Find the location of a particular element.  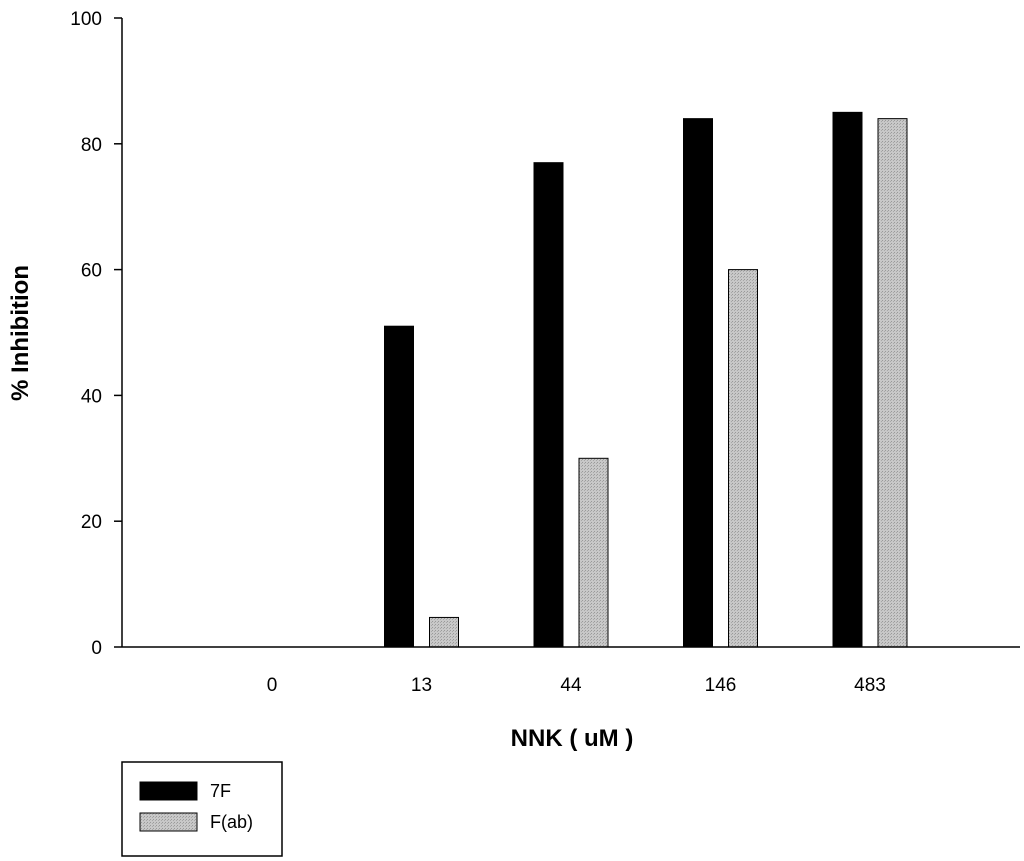

y-ticks-group: 0 20 40 60 80 100 is located at coordinates (96, 334).